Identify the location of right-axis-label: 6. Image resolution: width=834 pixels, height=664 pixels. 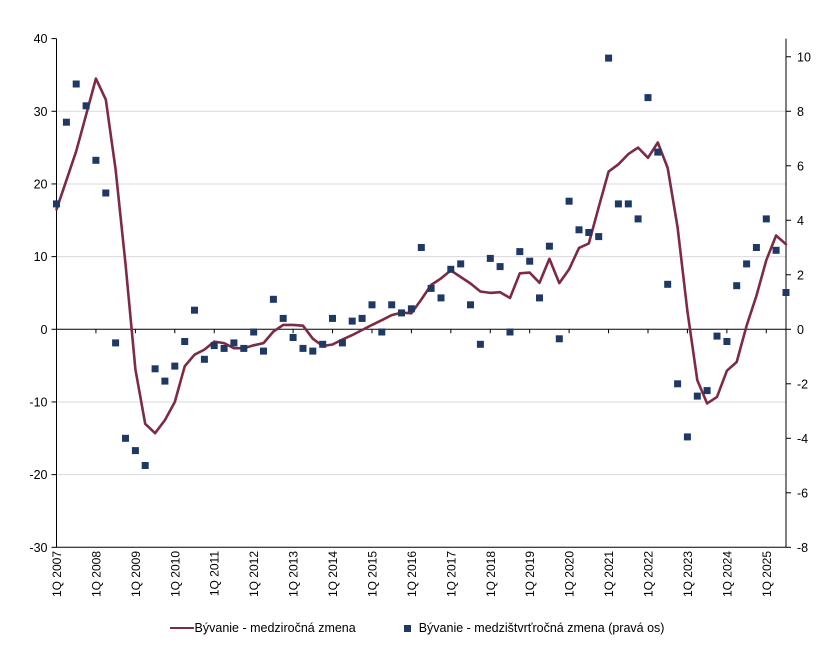
(800, 166).